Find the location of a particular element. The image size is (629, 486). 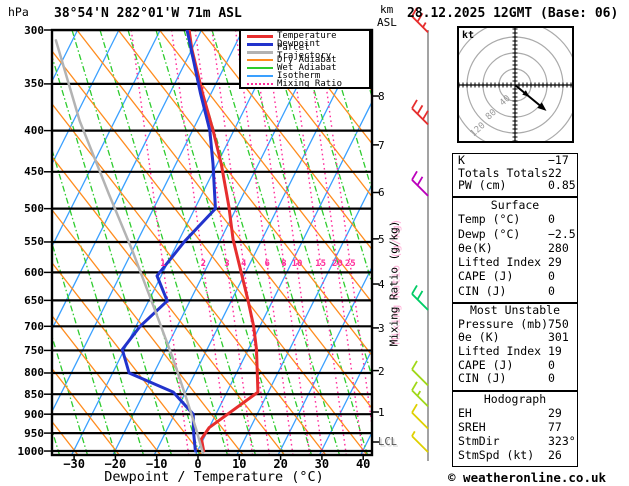

km-tick-label: 8 is located at coordinates (381, 97).